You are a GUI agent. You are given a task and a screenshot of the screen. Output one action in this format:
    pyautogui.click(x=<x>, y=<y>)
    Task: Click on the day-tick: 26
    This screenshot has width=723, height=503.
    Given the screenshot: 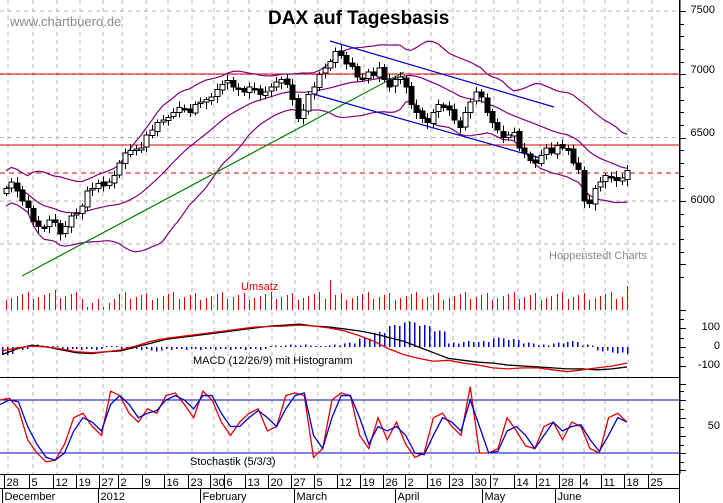 What is the action you would take?
    pyautogui.click(x=392, y=483)
    